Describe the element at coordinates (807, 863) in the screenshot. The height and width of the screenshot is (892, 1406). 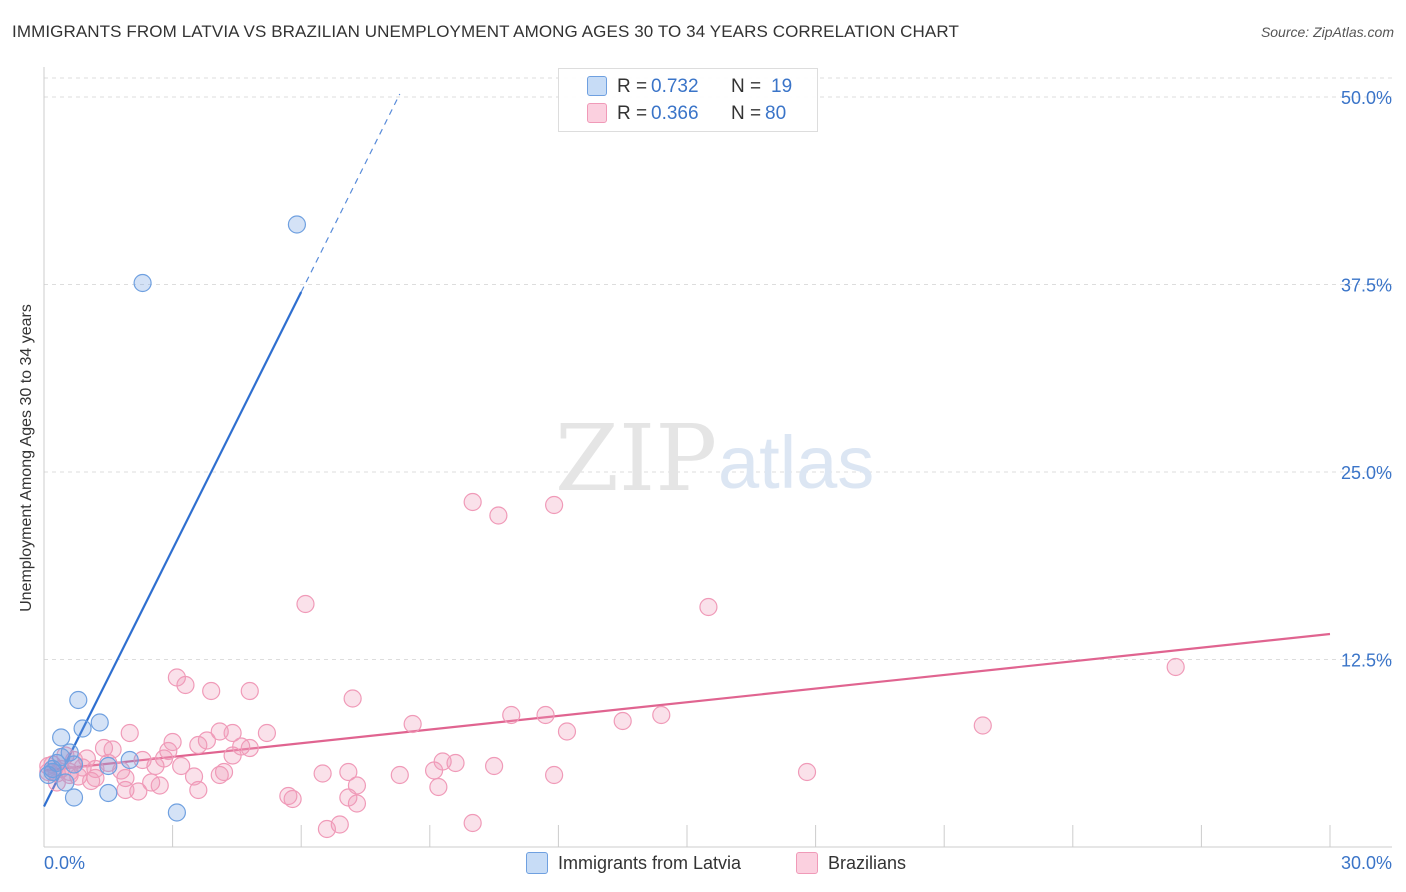
I see `legend-brazil-swatch` at that location.